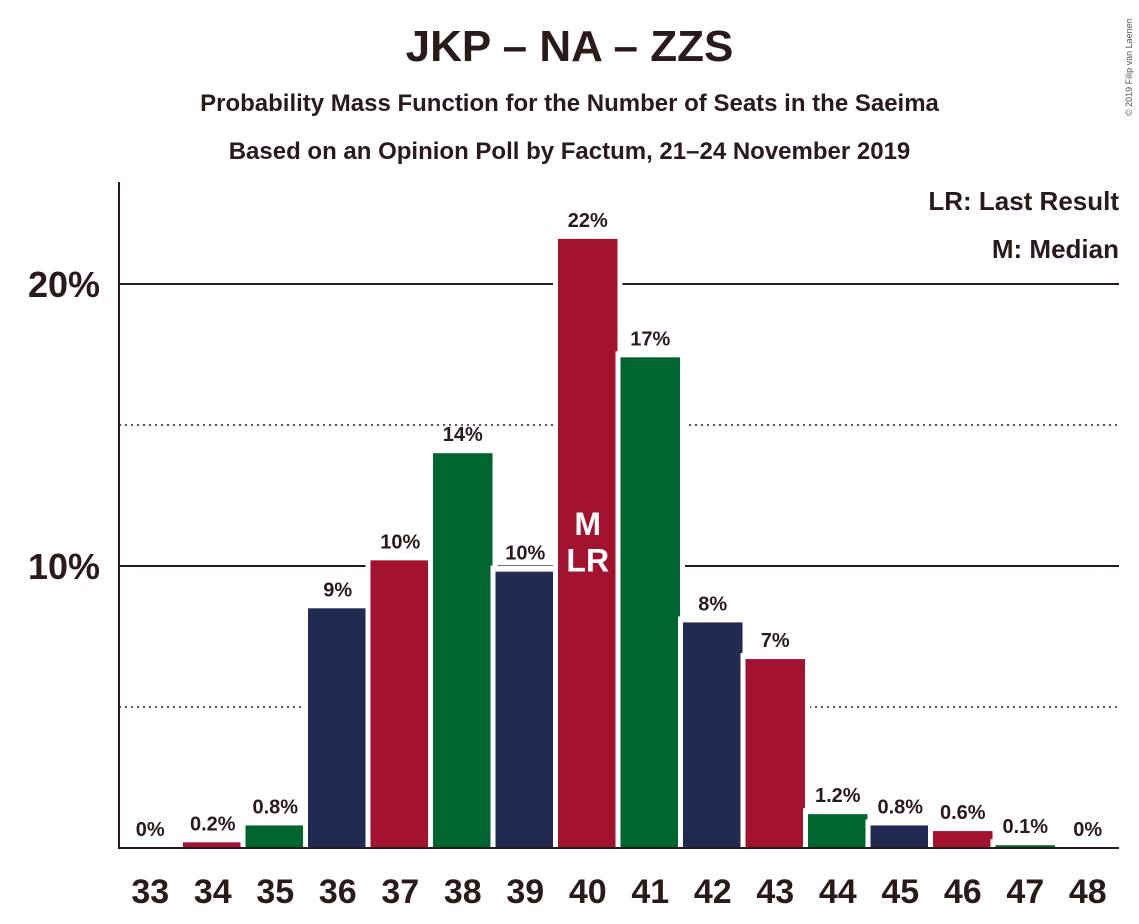  Describe the element at coordinates (775, 641) in the screenshot. I see `data-label-43: 7%` at that location.